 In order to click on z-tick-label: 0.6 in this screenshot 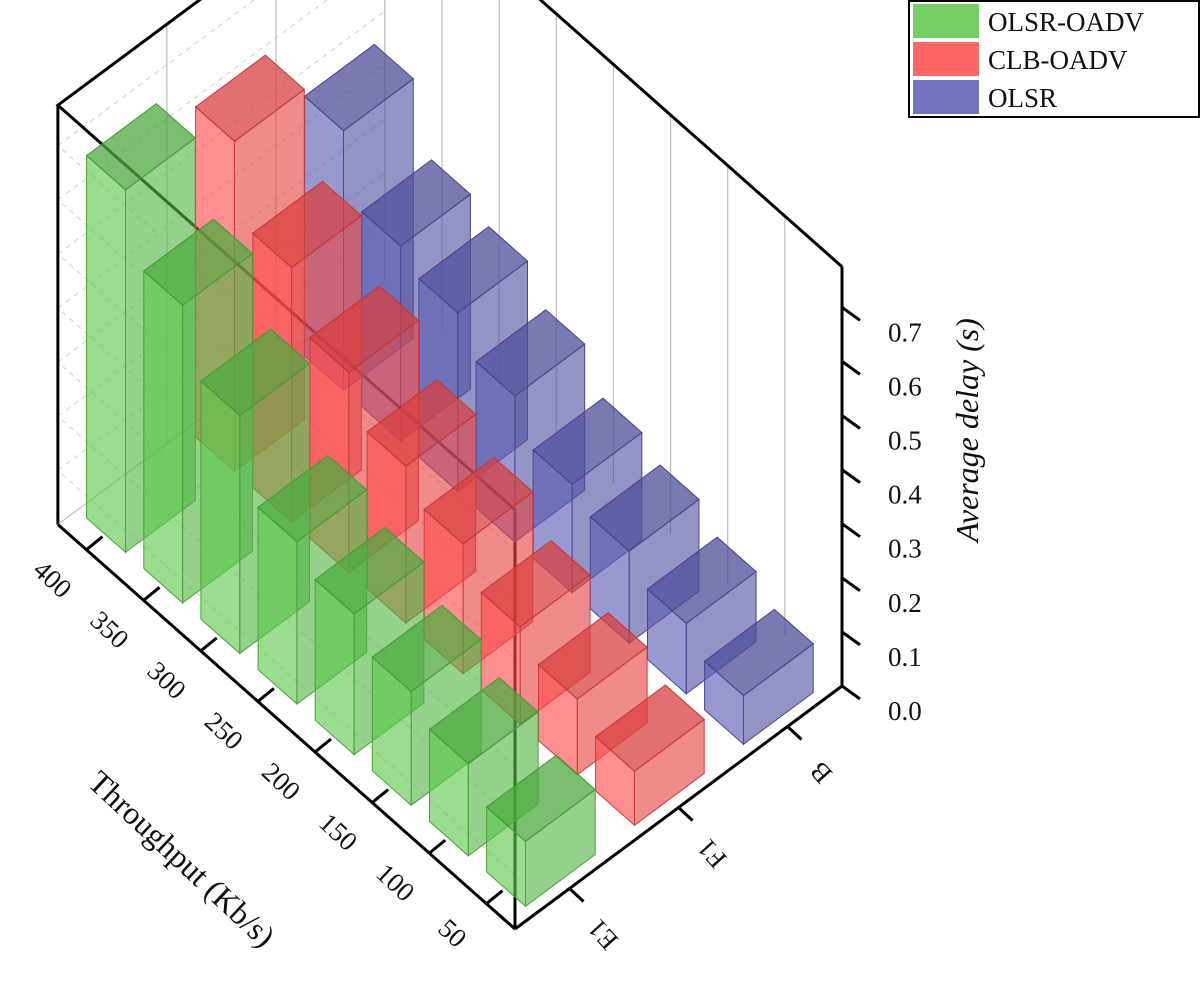, I will do `click(905, 386)`.